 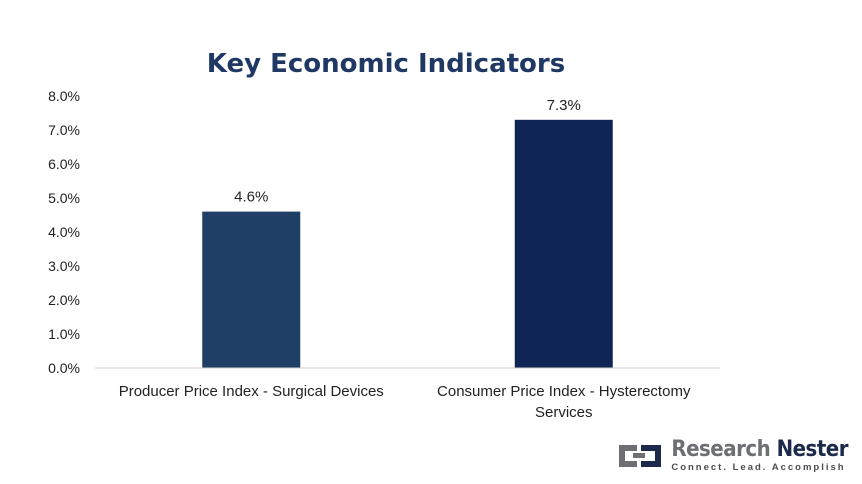 I want to click on category-label: Producer Price Index - Surgical Devices, so click(x=251, y=391).